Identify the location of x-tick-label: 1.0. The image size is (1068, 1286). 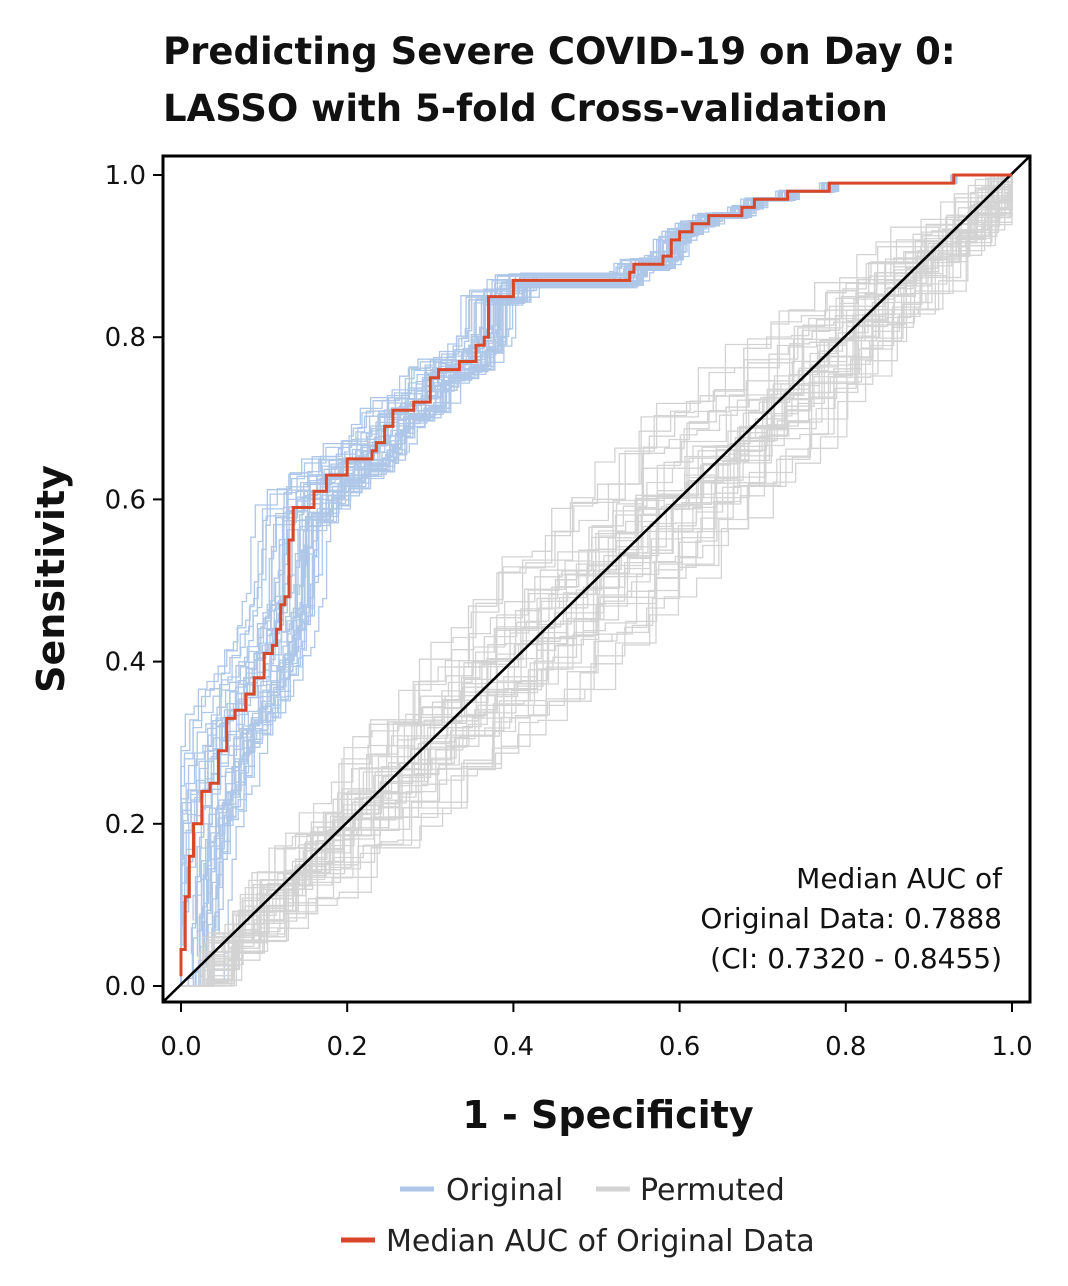
(1011, 1047).